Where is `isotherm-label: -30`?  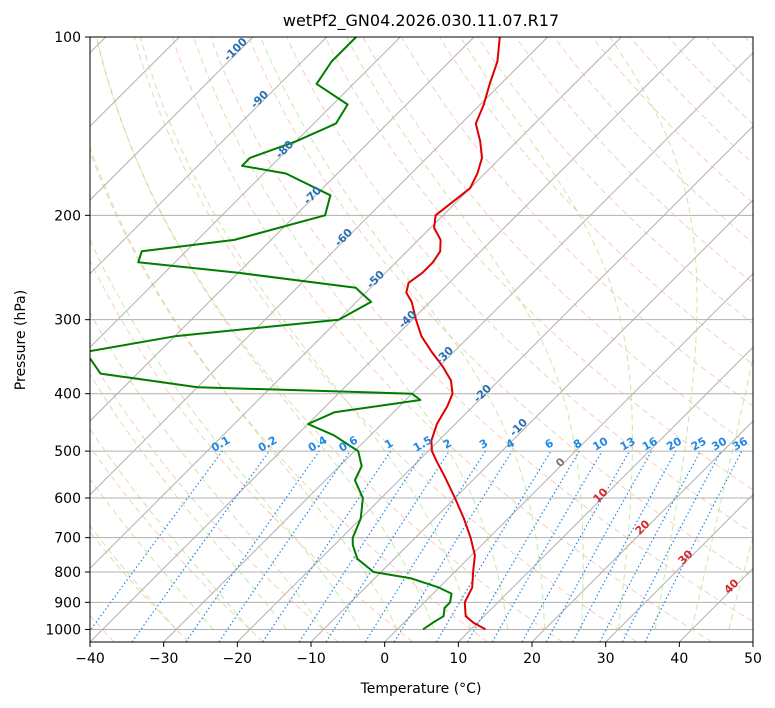 isotherm-label: -30 is located at coordinates (444, 355).